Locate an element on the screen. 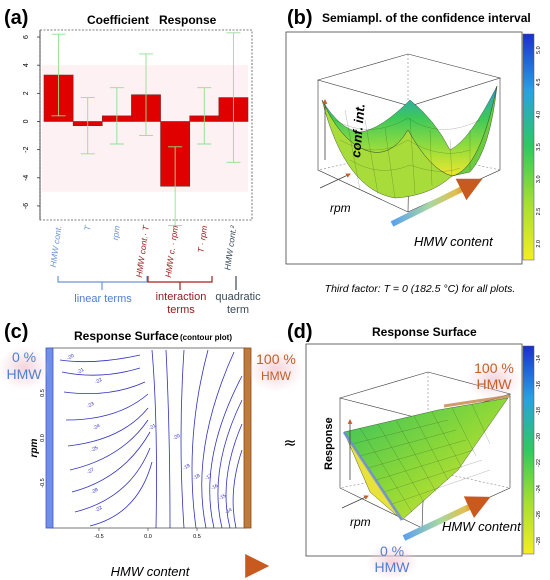  panel-b-z-label: conf. int. is located at coordinates (358, 130).